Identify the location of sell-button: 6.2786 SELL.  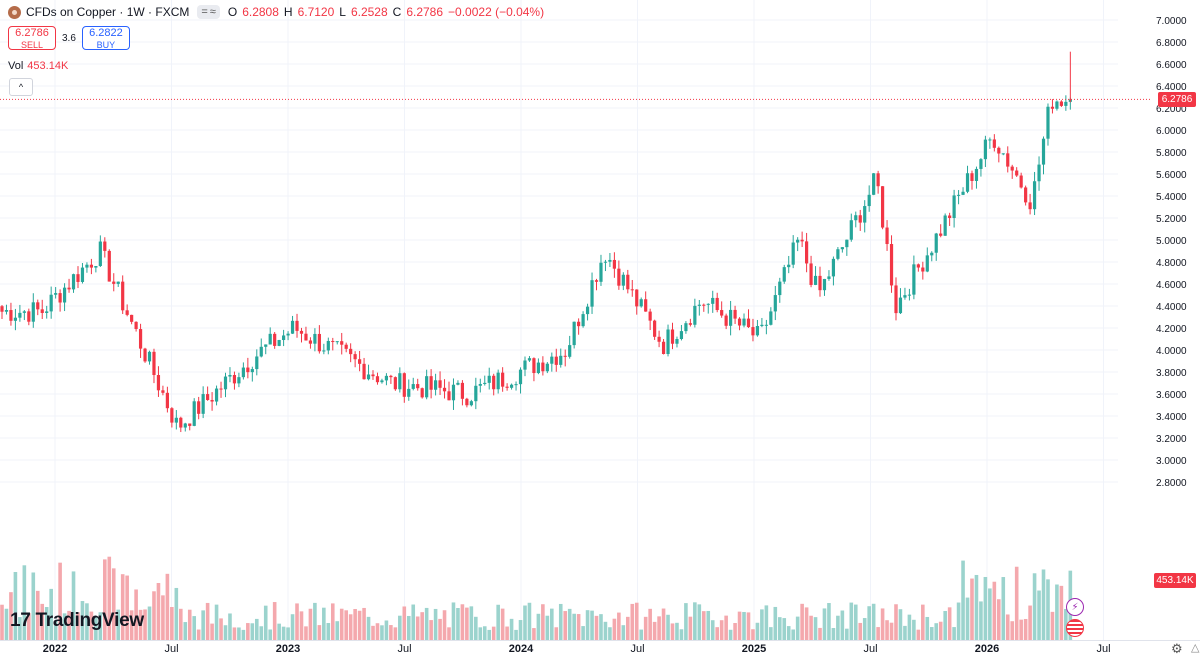
(32, 38).